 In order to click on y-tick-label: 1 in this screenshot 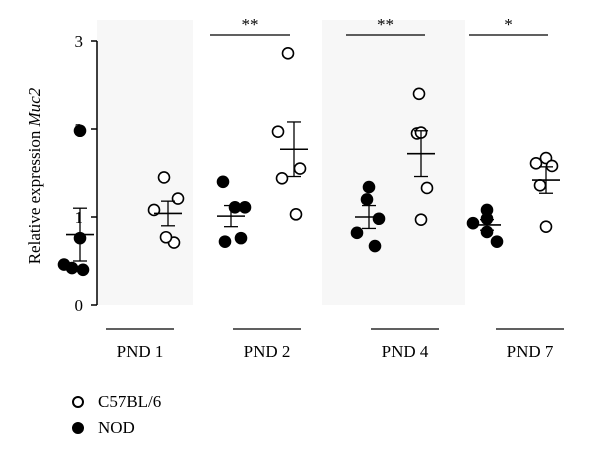, I will do `click(79, 217)`.